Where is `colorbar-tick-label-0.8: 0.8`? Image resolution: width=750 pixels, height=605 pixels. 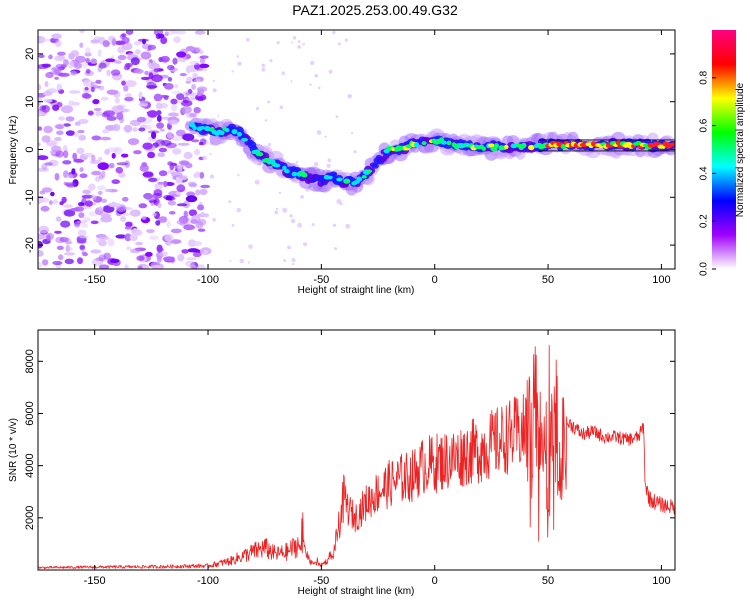 colorbar-tick-label-0.8: 0.8 is located at coordinates (704, 77).